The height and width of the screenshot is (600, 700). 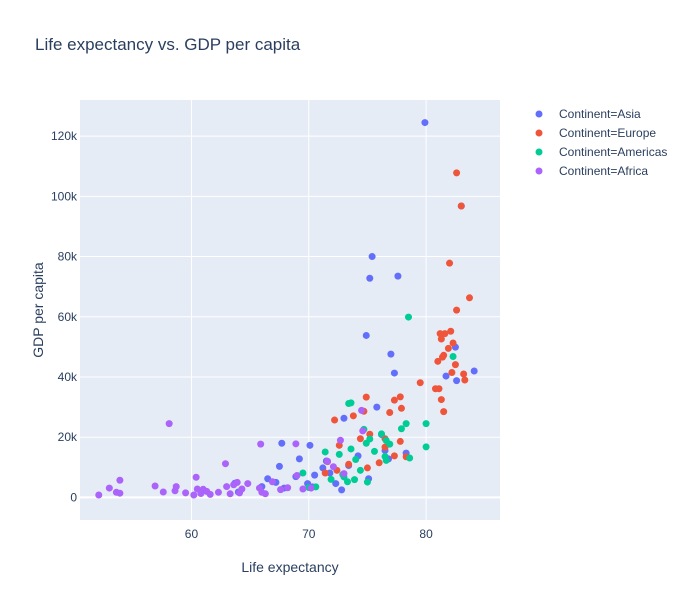 I want to click on legend-label: Continent=Asia, so click(x=600, y=114).